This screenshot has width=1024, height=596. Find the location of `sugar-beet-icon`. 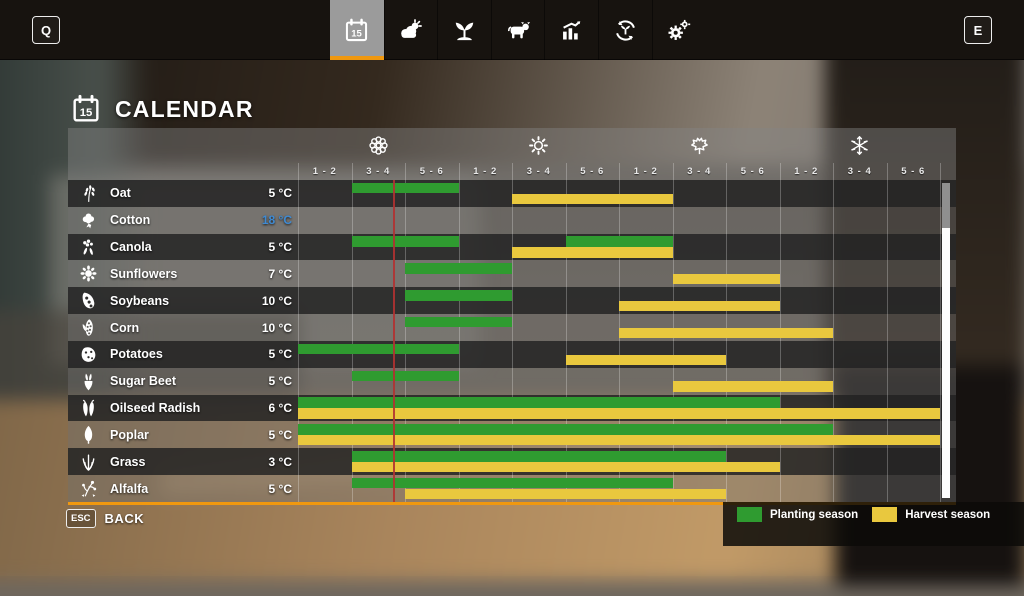

sugar-beet-icon is located at coordinates (88, 381).